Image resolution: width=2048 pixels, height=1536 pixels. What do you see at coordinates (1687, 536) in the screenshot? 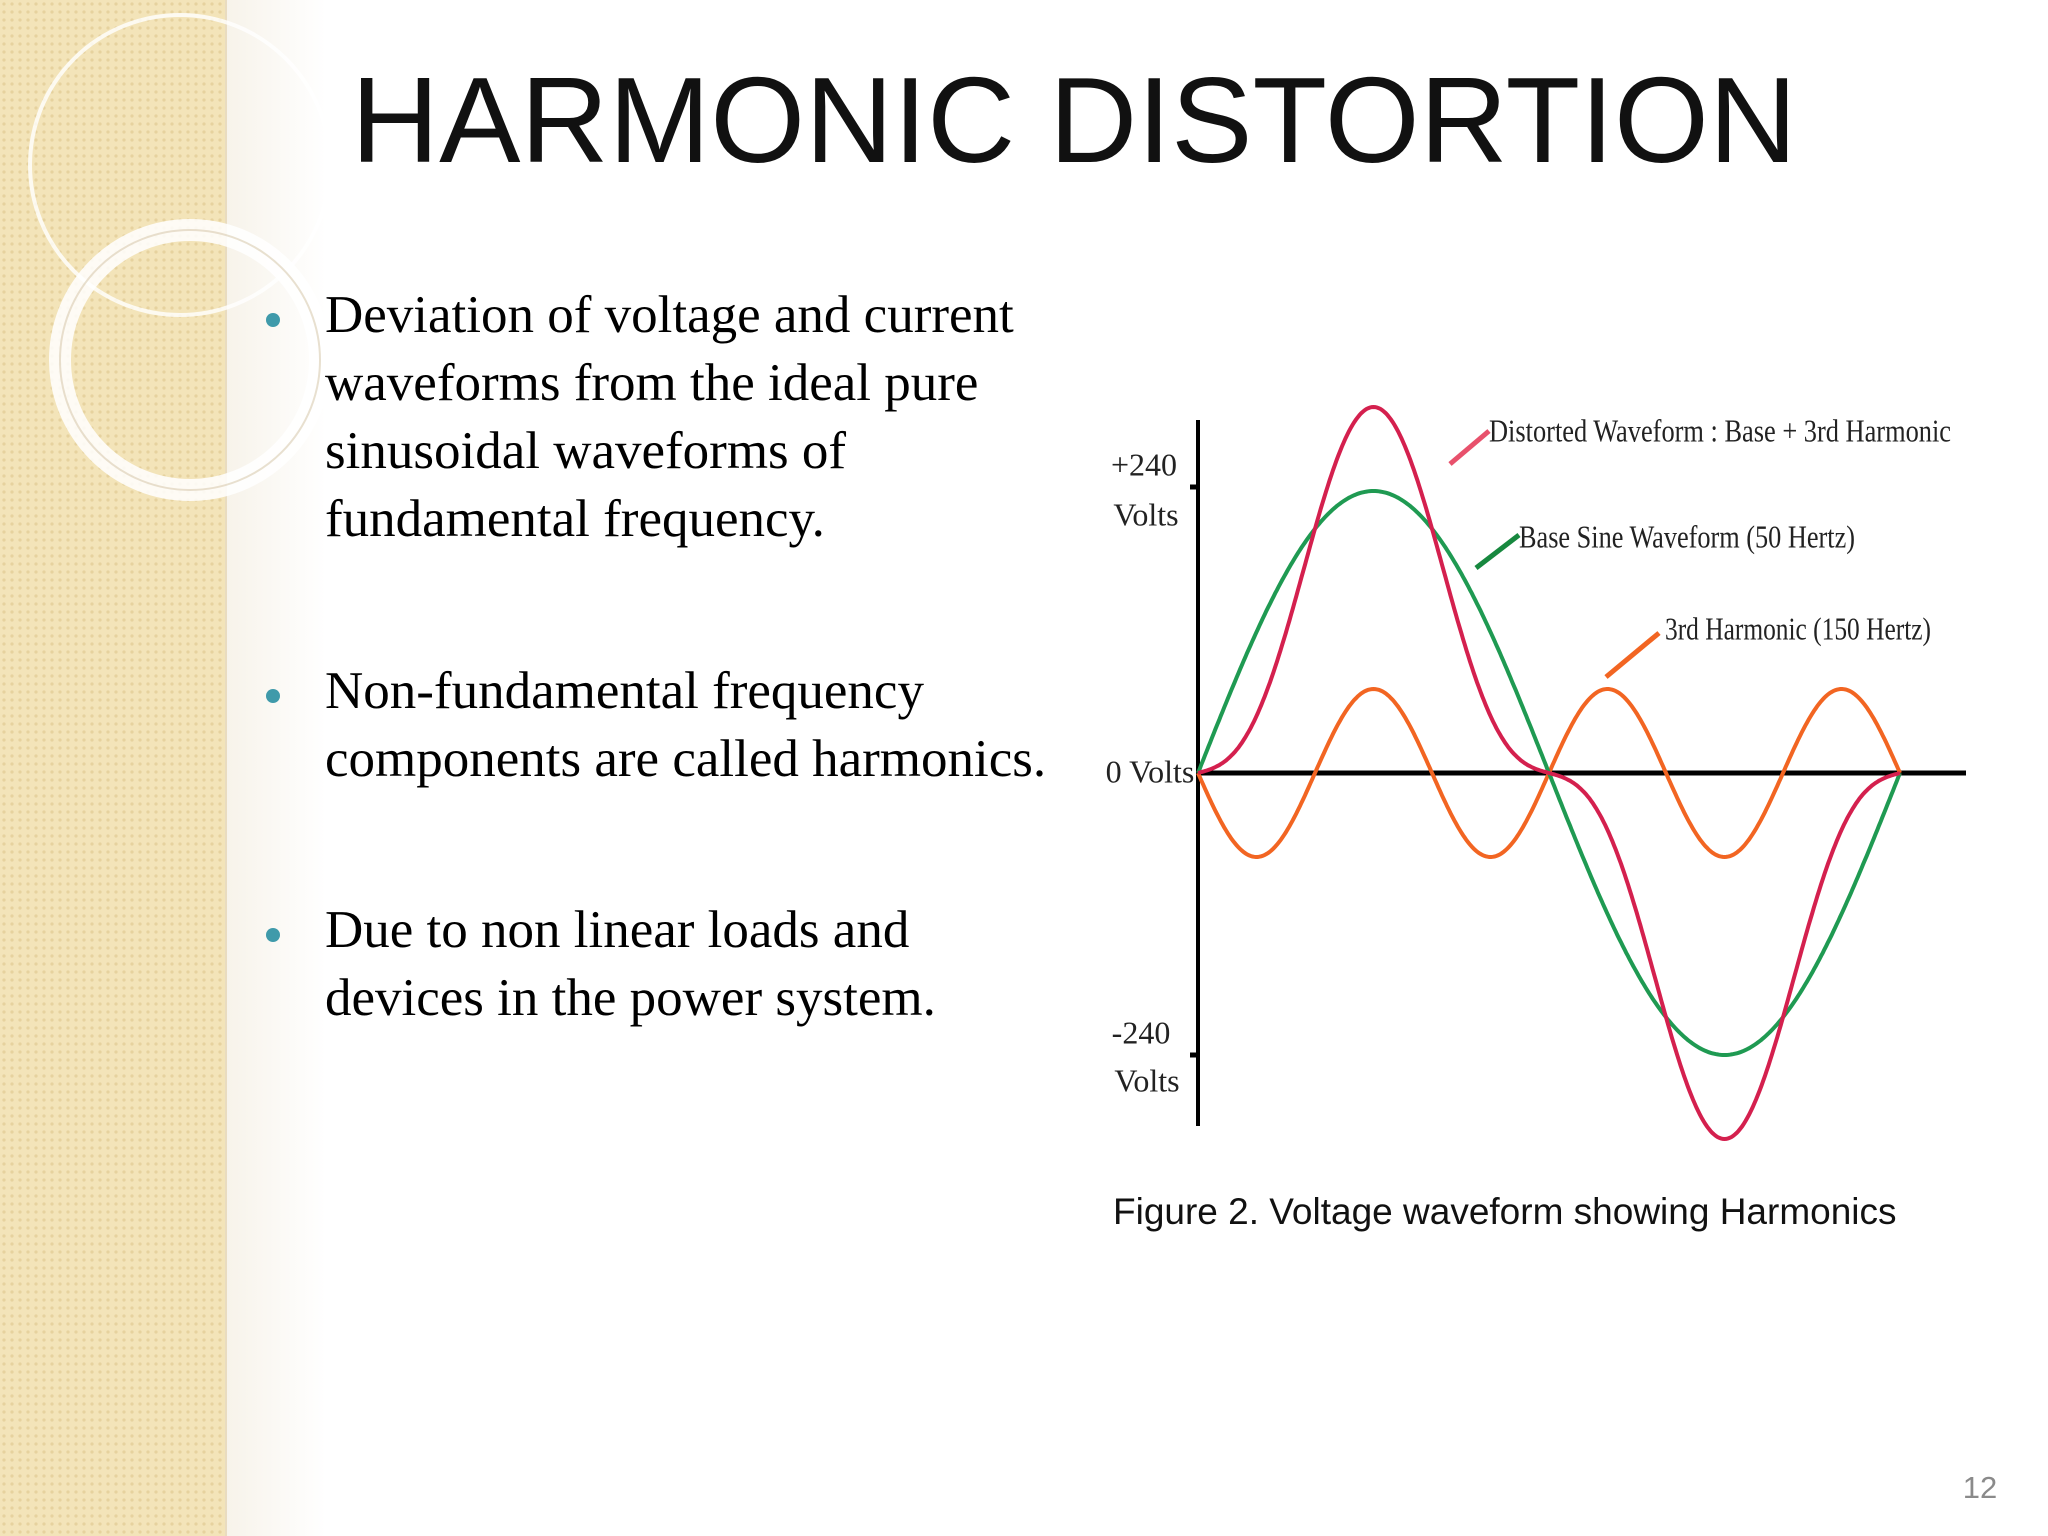
I see `curve-label: Base Sine Waveform (50 Hertz)` at bounding box center [1687, 536].